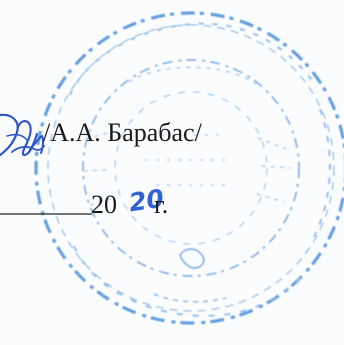 The height and width of the screenshot is (345, 344). What do you see at coordinates (161, 204) in the screenshot?
I see `year-suffix: г.` at bounding box center [161, 204].